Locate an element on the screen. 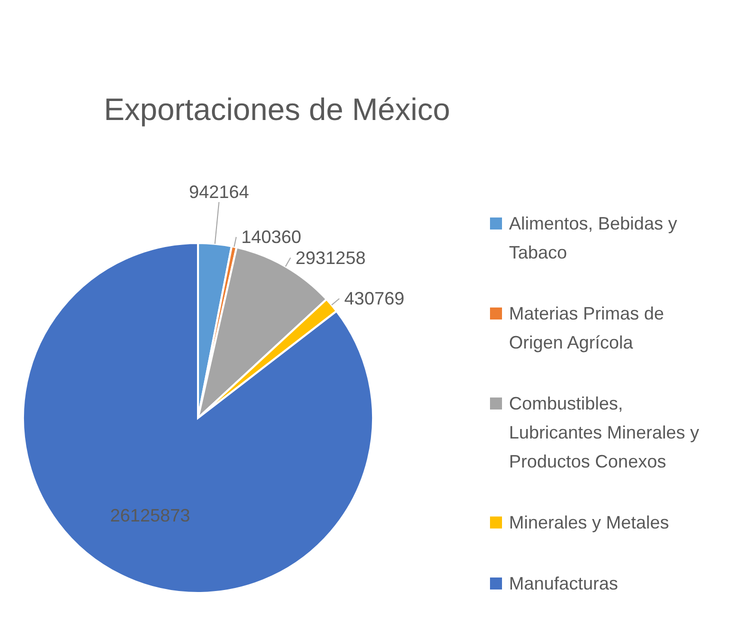 The height and width of the screenshot is (625, 749). legend-label: Alimentos, Bebidas y Tabaco is located at coordinates (593, 238).